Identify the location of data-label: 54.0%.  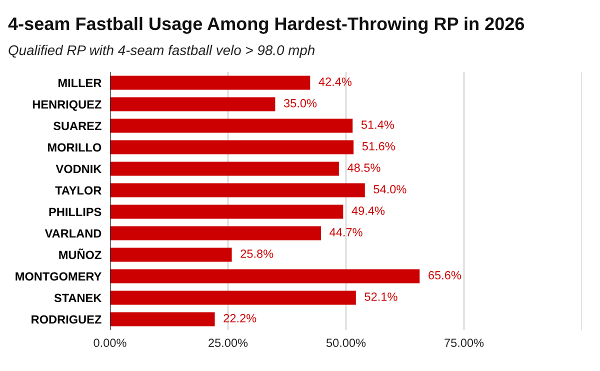
(390, 189).